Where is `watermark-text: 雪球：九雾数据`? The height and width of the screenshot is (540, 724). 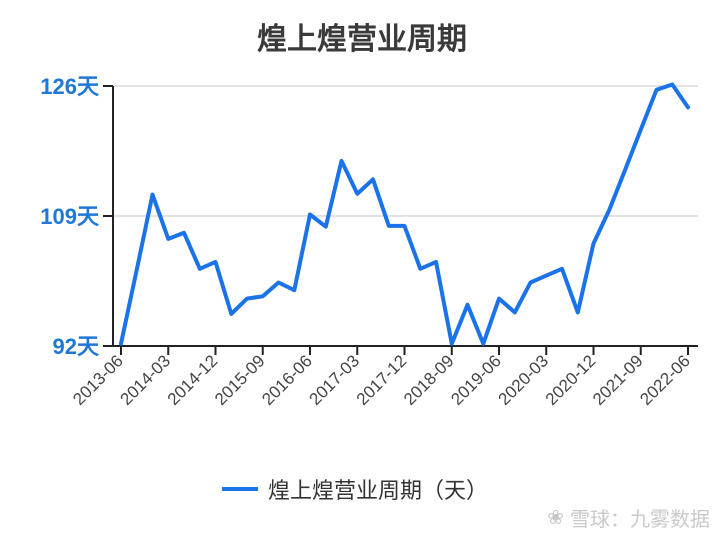
watermark-text: 雪球：九雾数据 is located at coordinates (640, 520).